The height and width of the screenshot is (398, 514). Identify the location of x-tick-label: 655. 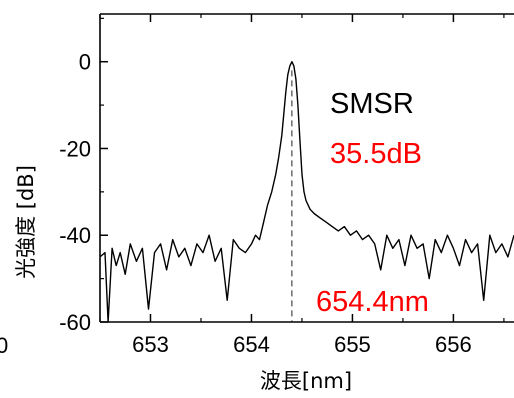
(352, 344).